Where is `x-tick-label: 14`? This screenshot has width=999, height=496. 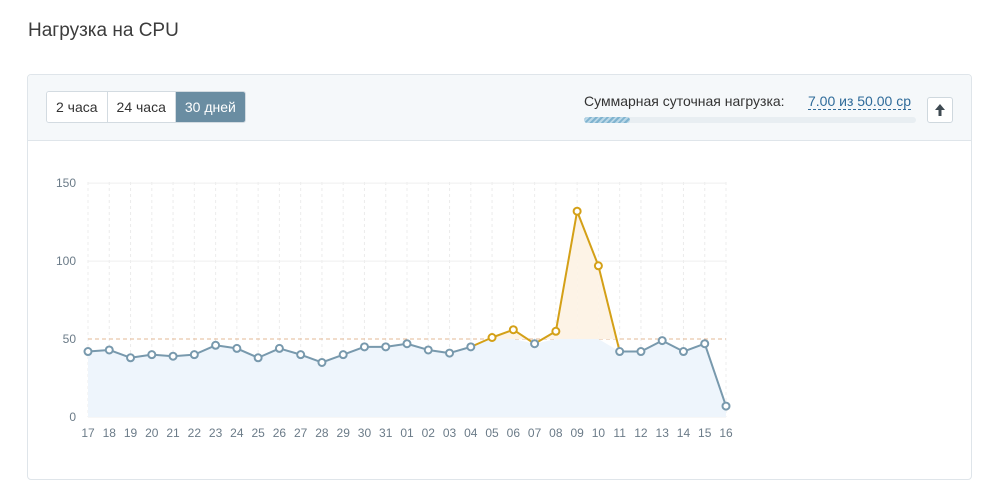
x-tick-label: 14 is located at coordinates (684, 433).